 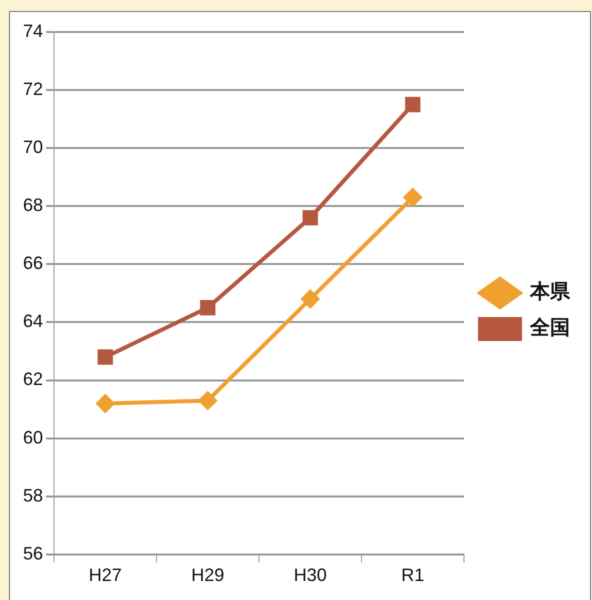 I want to click on y-tick-label: 58, so click(x=33, y=495).